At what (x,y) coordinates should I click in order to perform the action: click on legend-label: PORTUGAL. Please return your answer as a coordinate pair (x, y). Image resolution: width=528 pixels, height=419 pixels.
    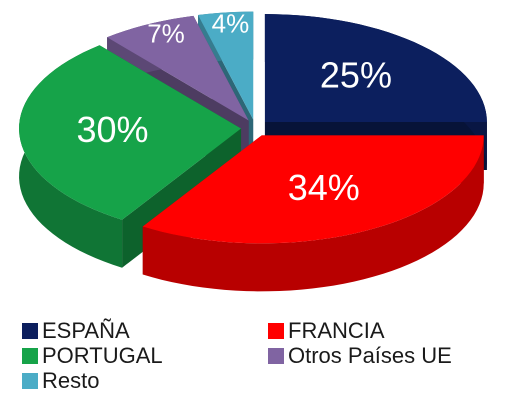
    Looking at the image, I should click on (102, 355).